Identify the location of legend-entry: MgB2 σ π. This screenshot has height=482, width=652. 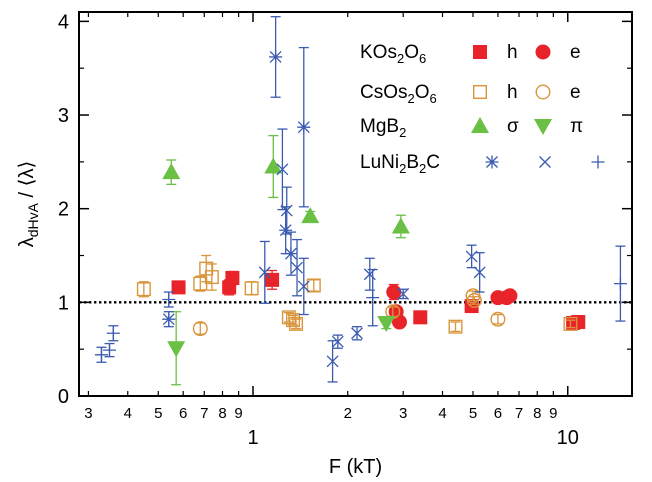
(471, 128).